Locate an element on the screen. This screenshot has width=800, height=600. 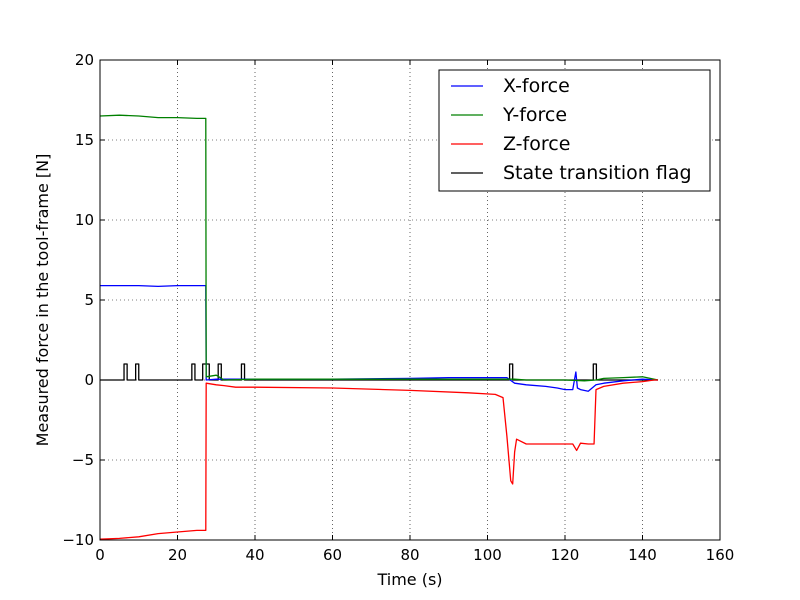
series-line-x-force is located at coordinates (379, 338).